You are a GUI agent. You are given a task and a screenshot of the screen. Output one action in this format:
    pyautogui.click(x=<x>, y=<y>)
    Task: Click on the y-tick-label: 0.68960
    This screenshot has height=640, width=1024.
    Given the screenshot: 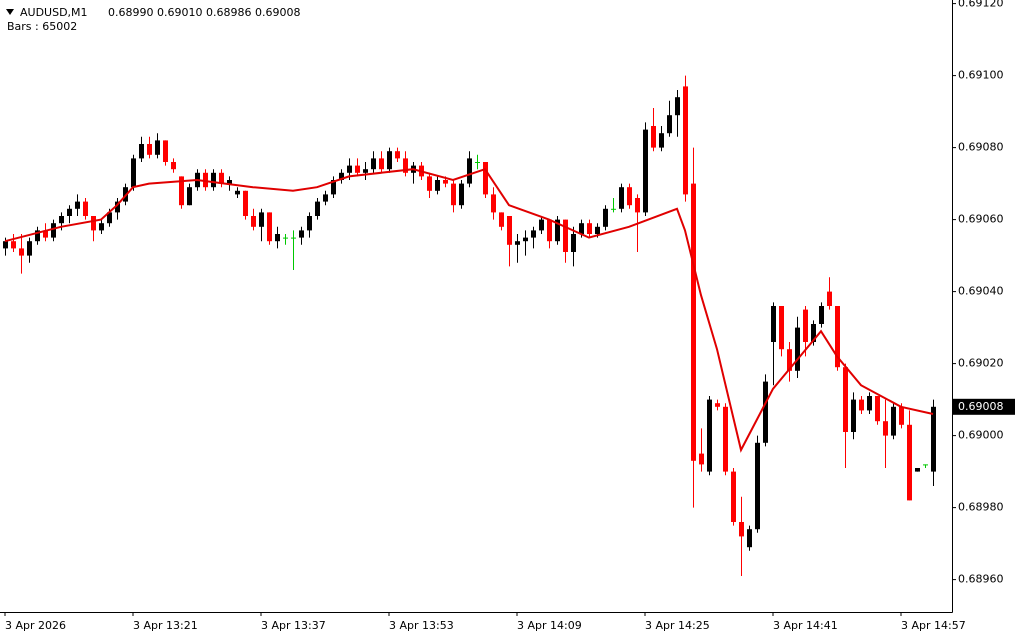 What is the action you would take?
    pyautogui.click(x=981, y=579)
    